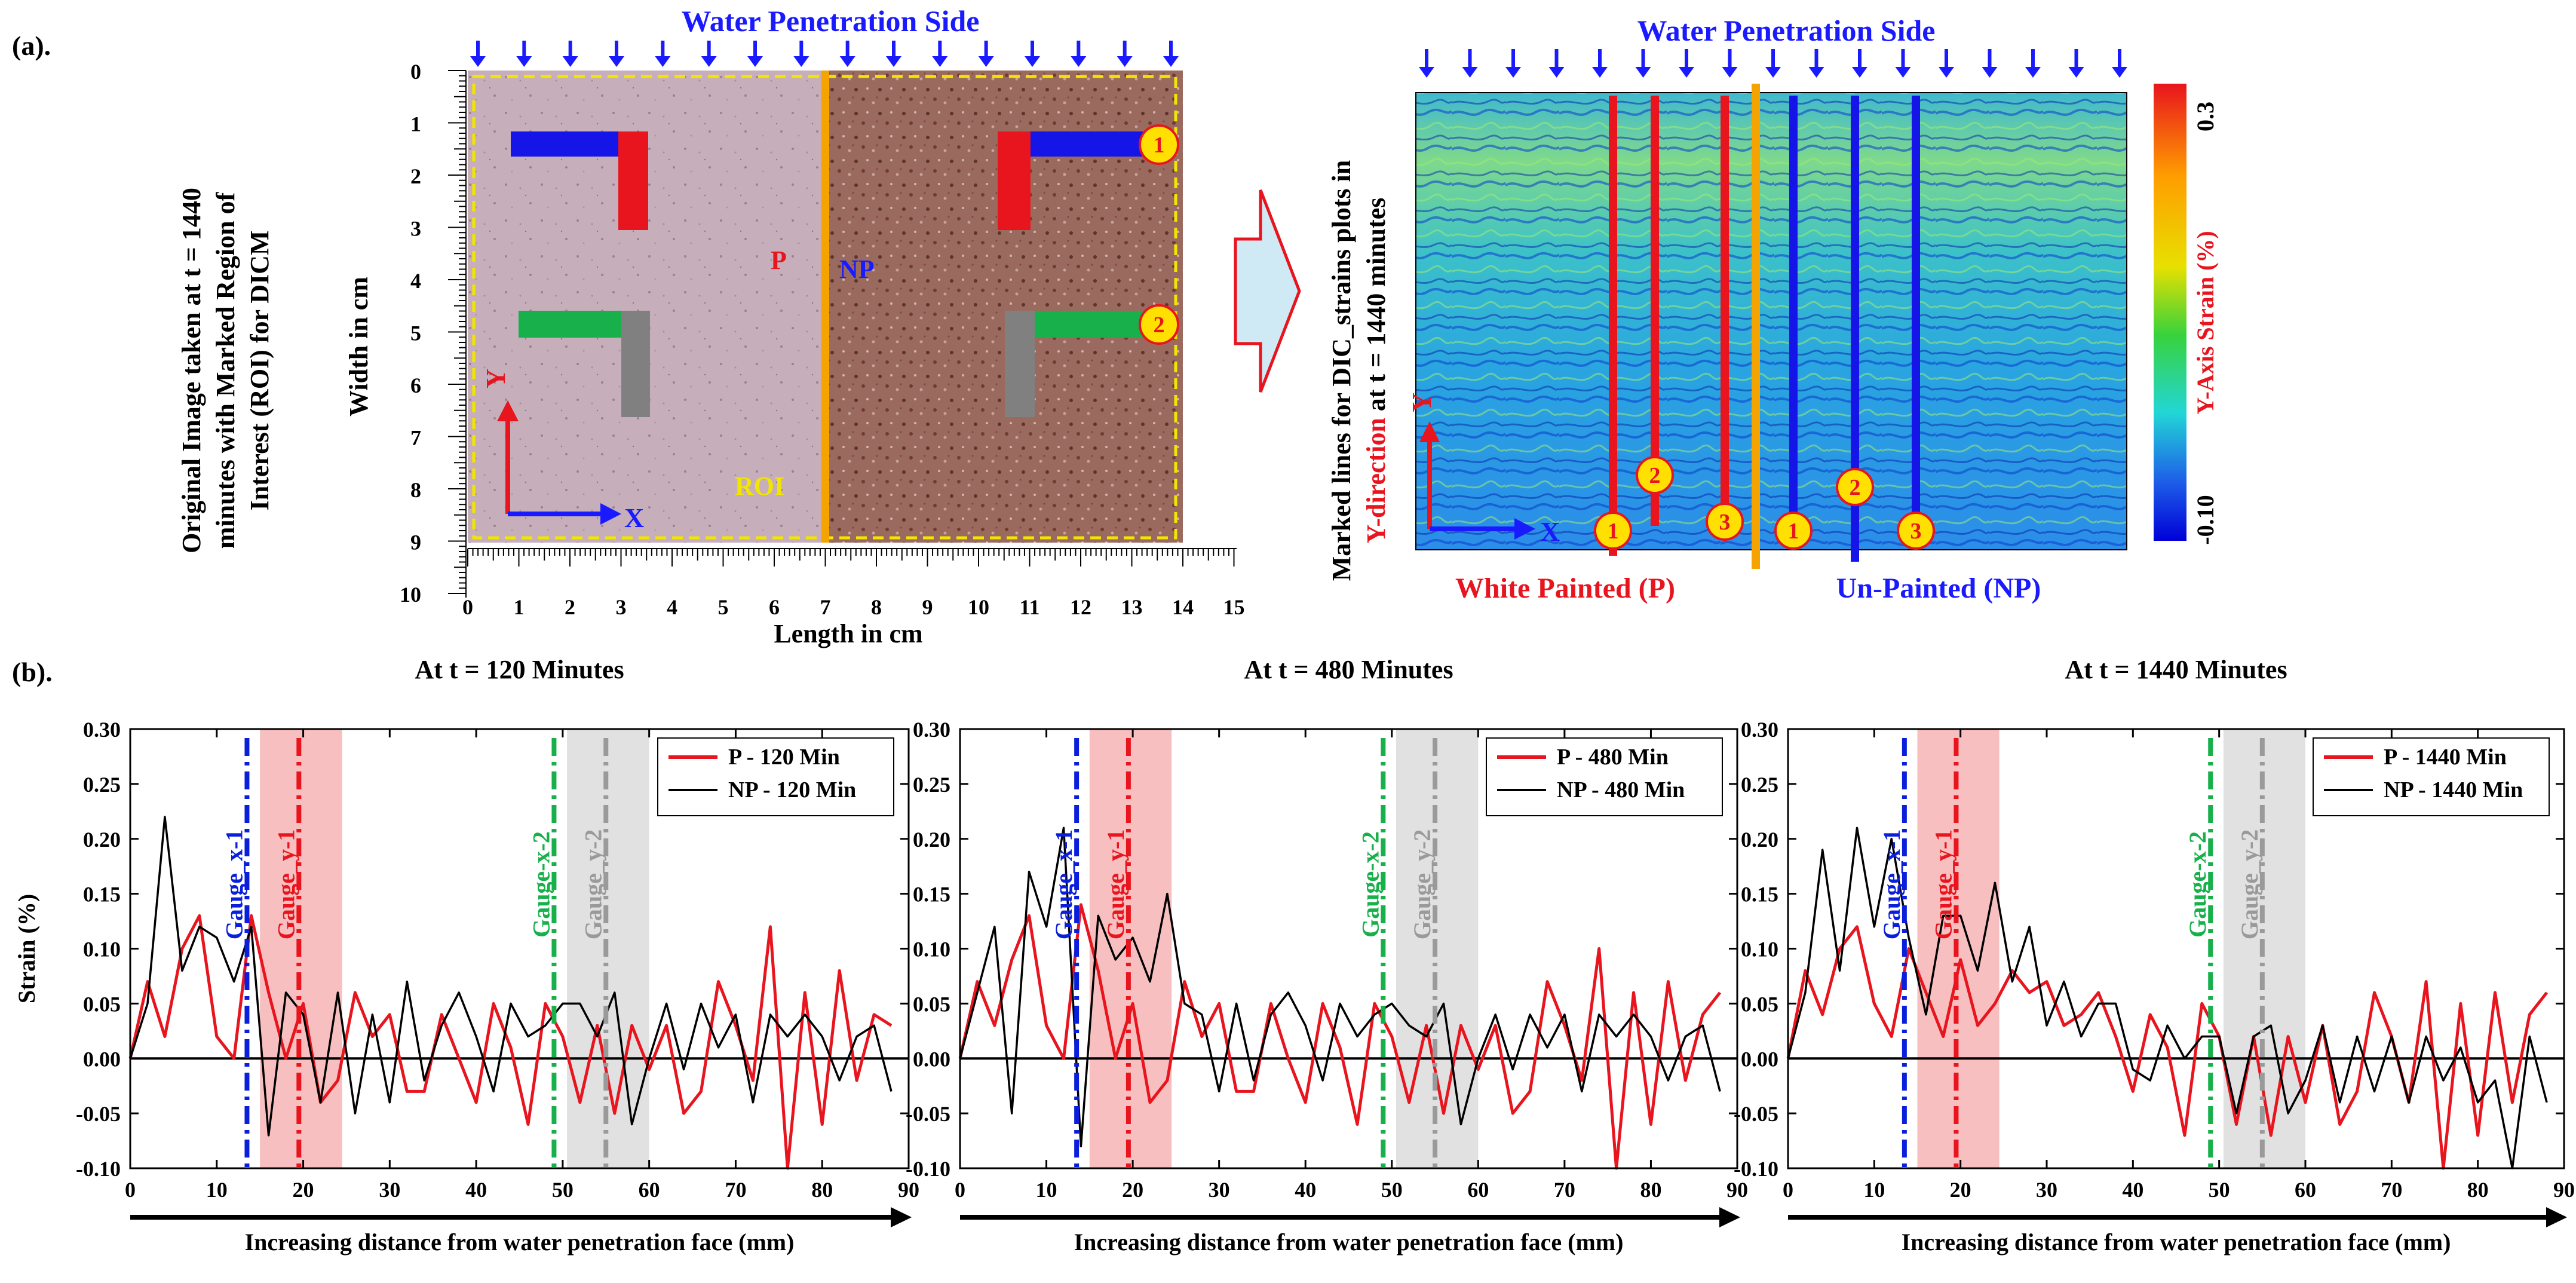 Image resolution: width=2576 pixels, height=1283 pixels. Describe the element at coordinates (32, 672) in the screenshot. I see `panel-b-label: (b).` at that location.